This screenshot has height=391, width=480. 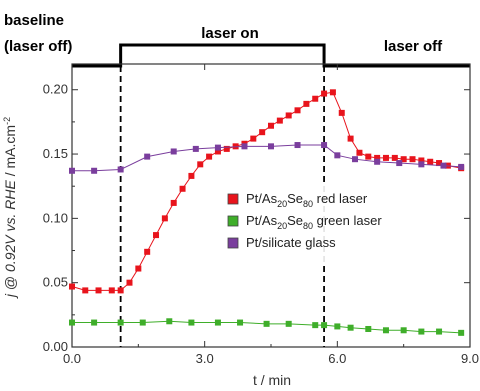 What do you see at coordinates (340, 198) in the screenshot?
I see `legend-text: red laser` at bounding box center [340, 198].